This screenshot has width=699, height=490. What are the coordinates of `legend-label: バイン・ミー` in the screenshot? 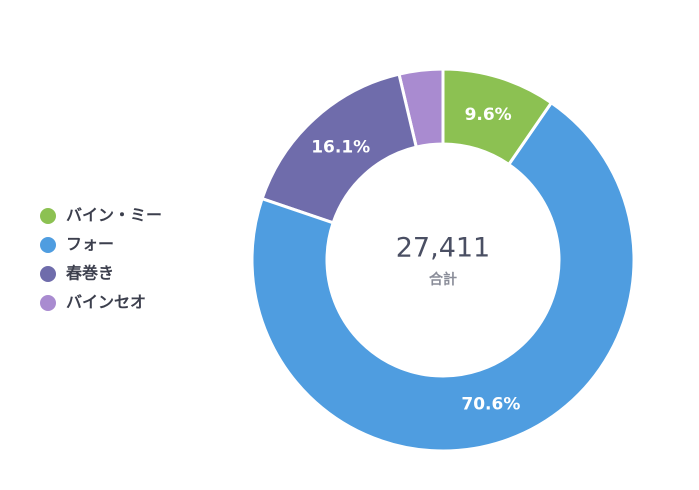 It's located at (114, 215).